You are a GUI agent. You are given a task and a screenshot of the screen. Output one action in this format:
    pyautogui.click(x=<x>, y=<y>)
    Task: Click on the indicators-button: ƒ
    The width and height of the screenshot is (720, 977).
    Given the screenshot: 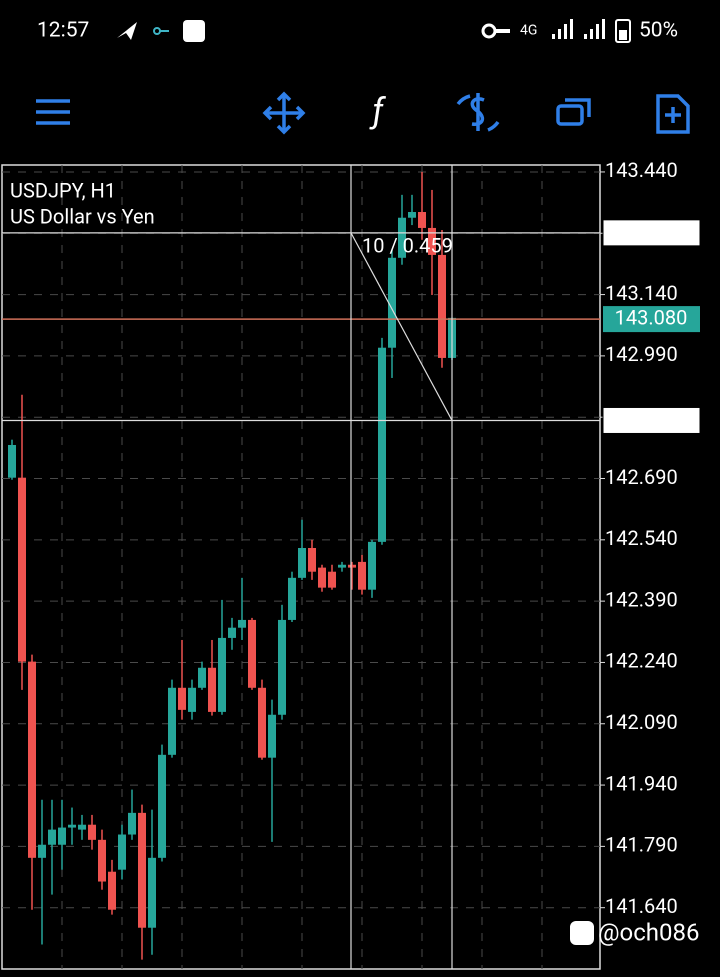 What is the action you would take?
    pyautogui.click(x=377, y=111)
    